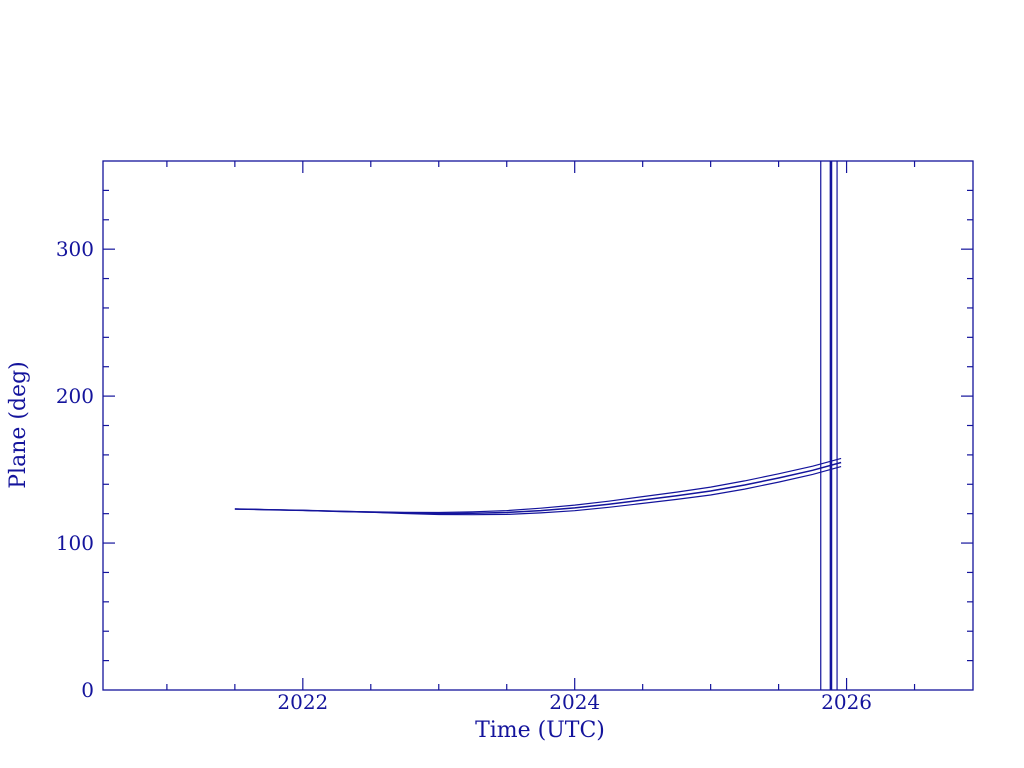 The height and width of the screenshot is (768, 1024). I want to click on y-tick-label: 200, so click(75, 396).